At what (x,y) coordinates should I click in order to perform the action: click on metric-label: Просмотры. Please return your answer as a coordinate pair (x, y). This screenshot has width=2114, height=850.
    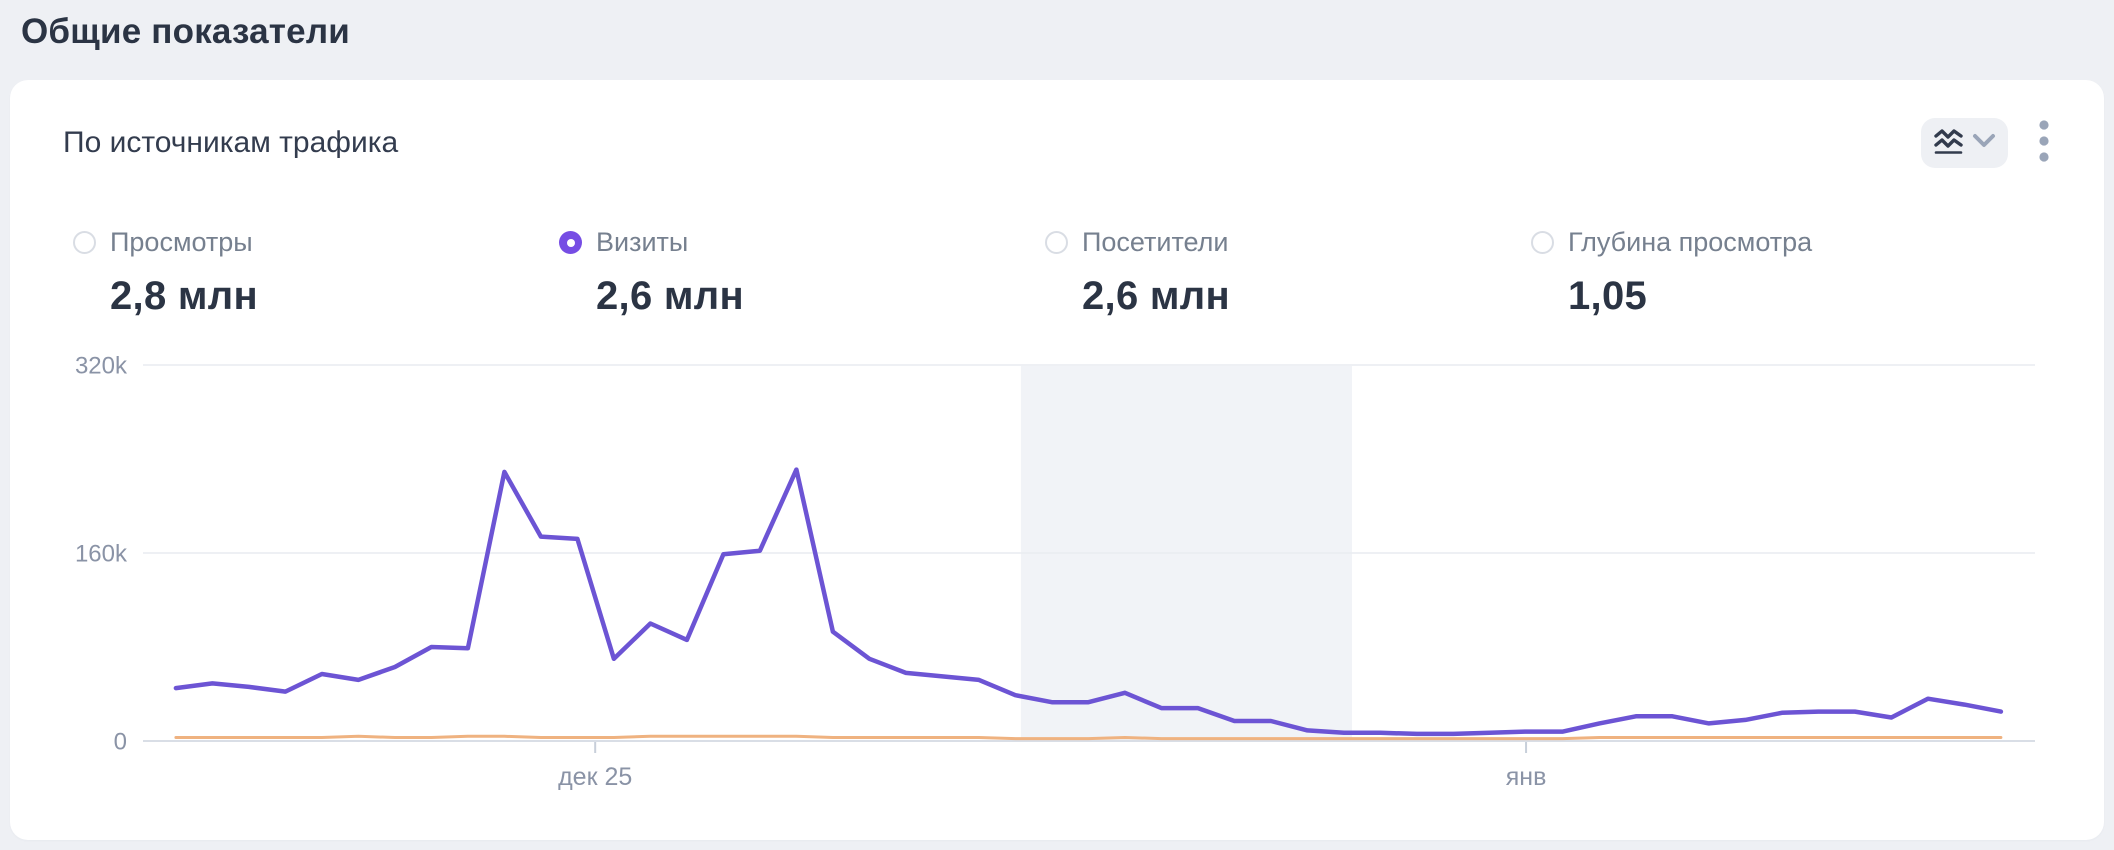
    Looking at the image, I should click on (181, 242).